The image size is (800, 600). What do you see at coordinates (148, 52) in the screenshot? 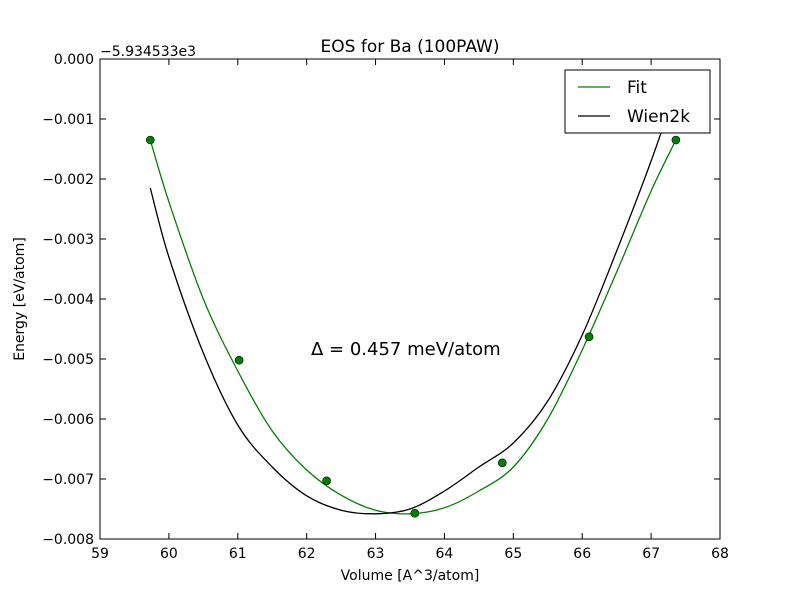
I see `y-offset-label: −5.934533e3` at bounding box center [148, 52].